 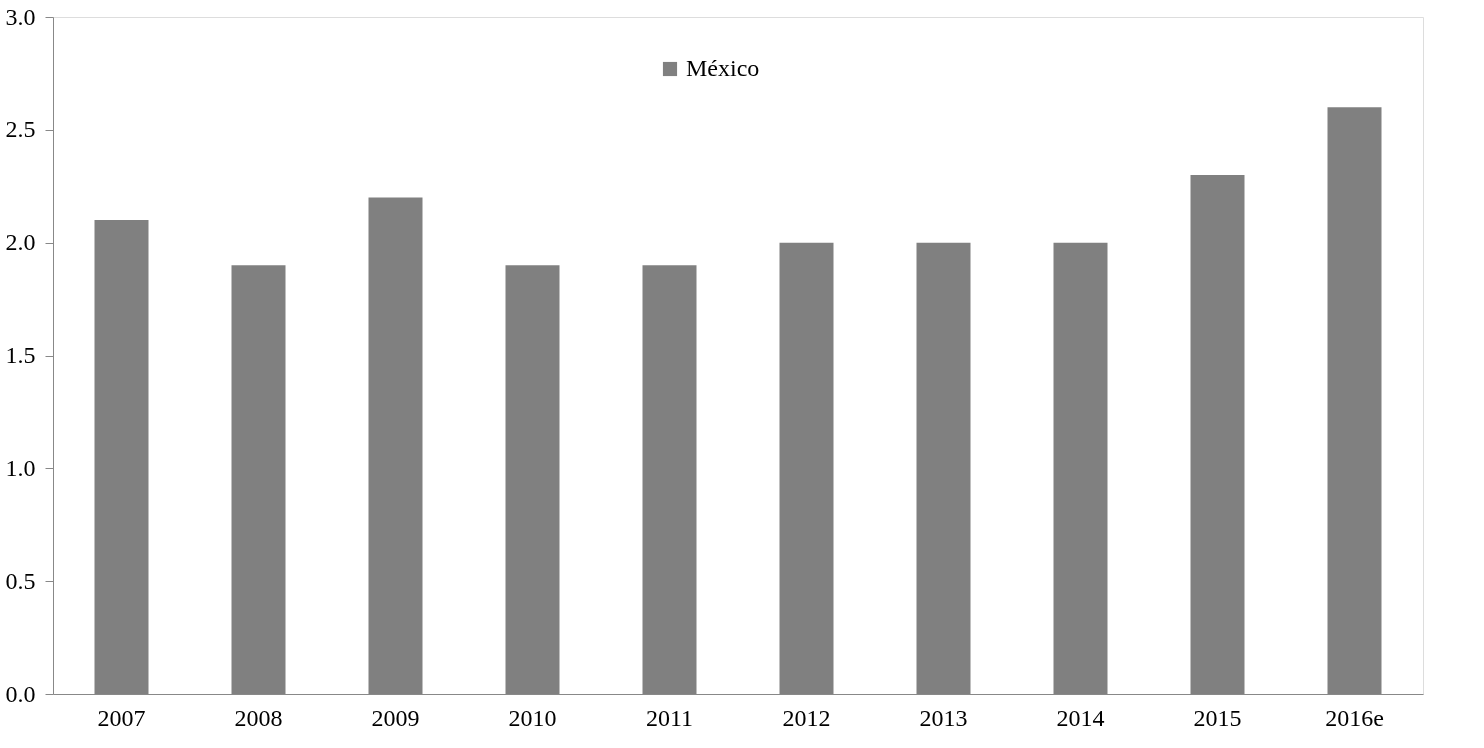 I want to click on y-tick-label: 2.0, so click(x=20, y=242).